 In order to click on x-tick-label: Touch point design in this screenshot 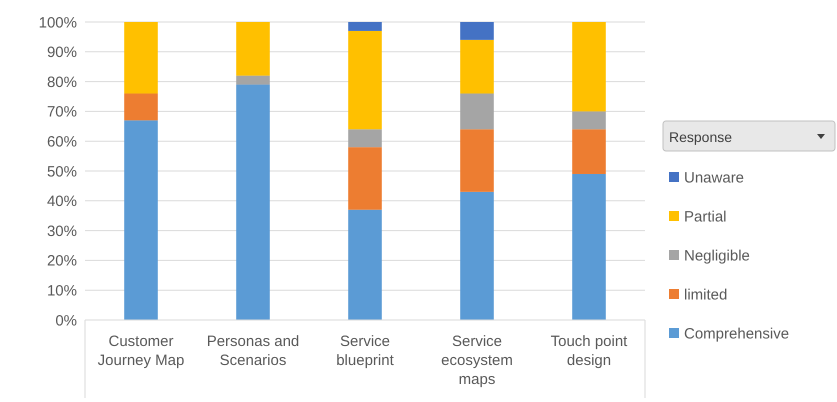, I will do `click(589, 351)`.